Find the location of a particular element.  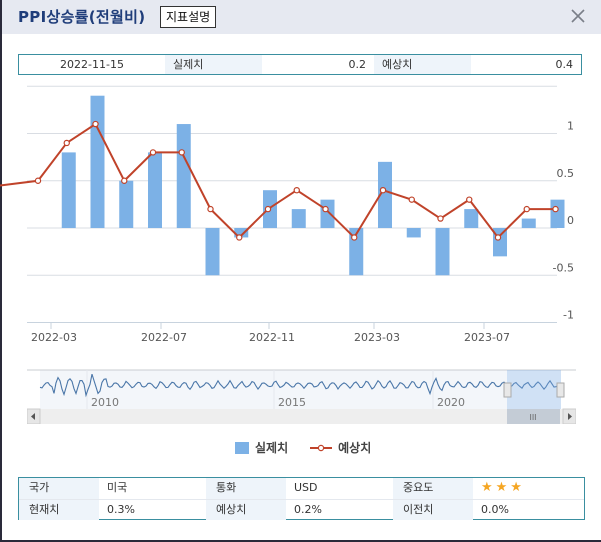

actual-value: 0.2 is located at coordinates (357, 64).